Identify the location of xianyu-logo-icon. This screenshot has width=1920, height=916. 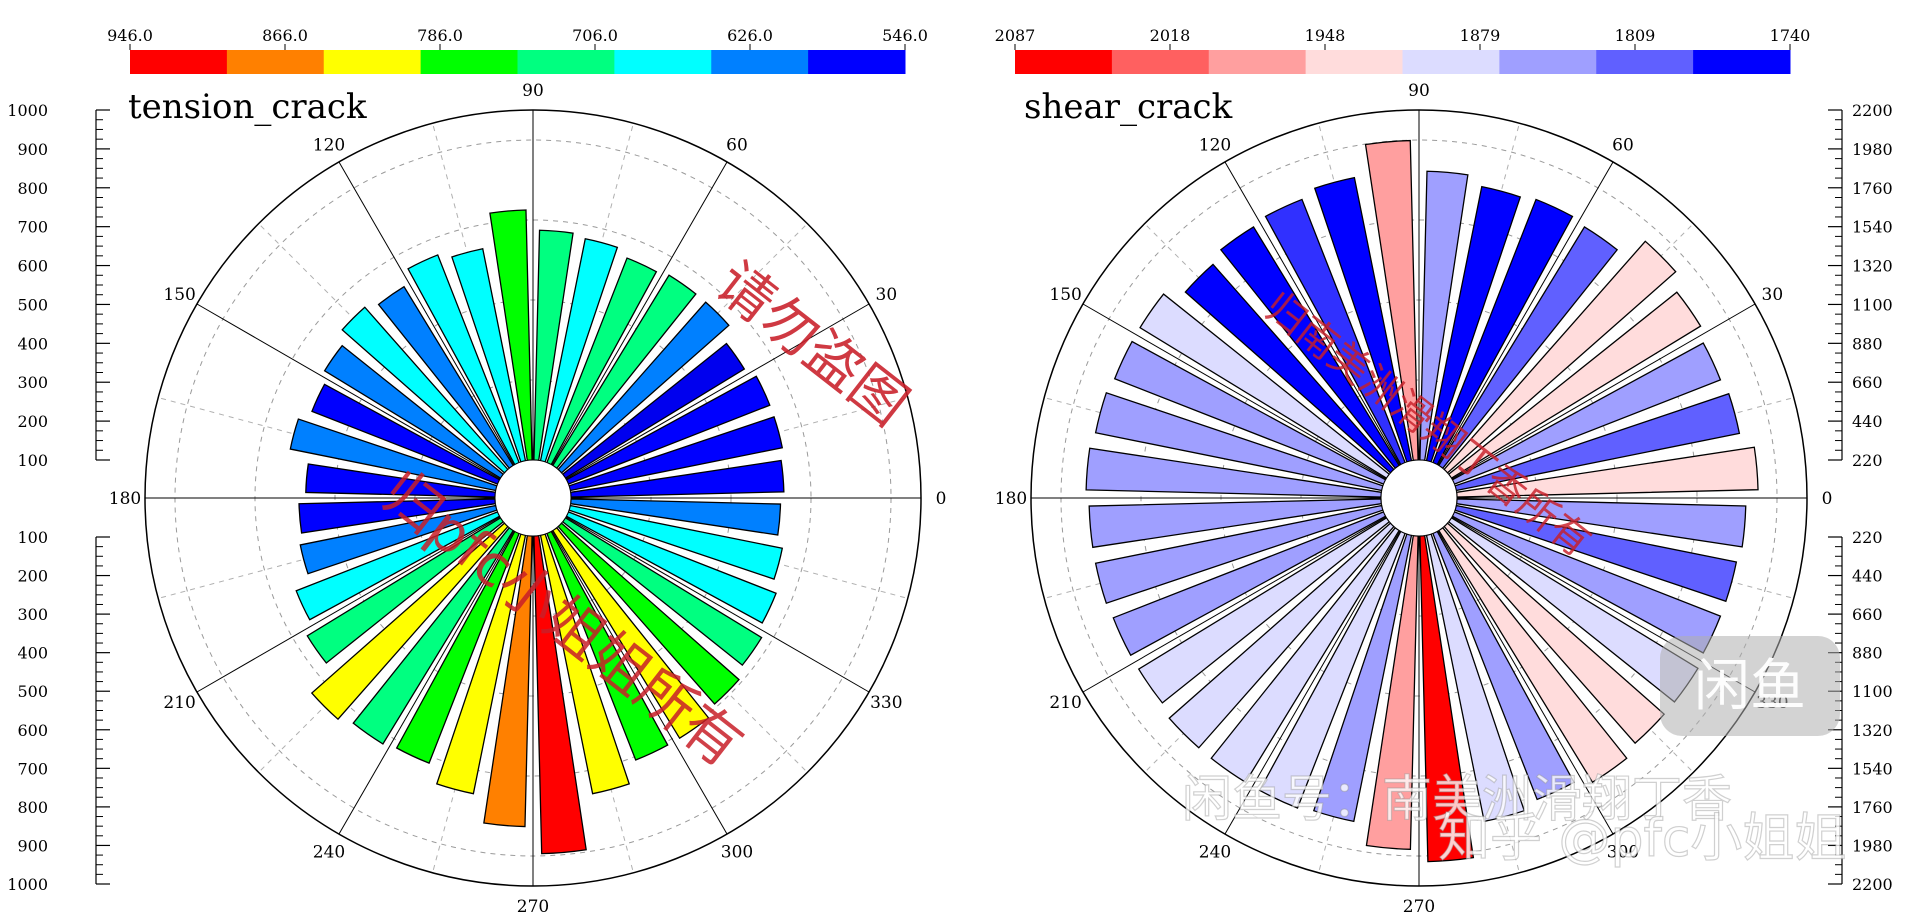
(1750, 686).